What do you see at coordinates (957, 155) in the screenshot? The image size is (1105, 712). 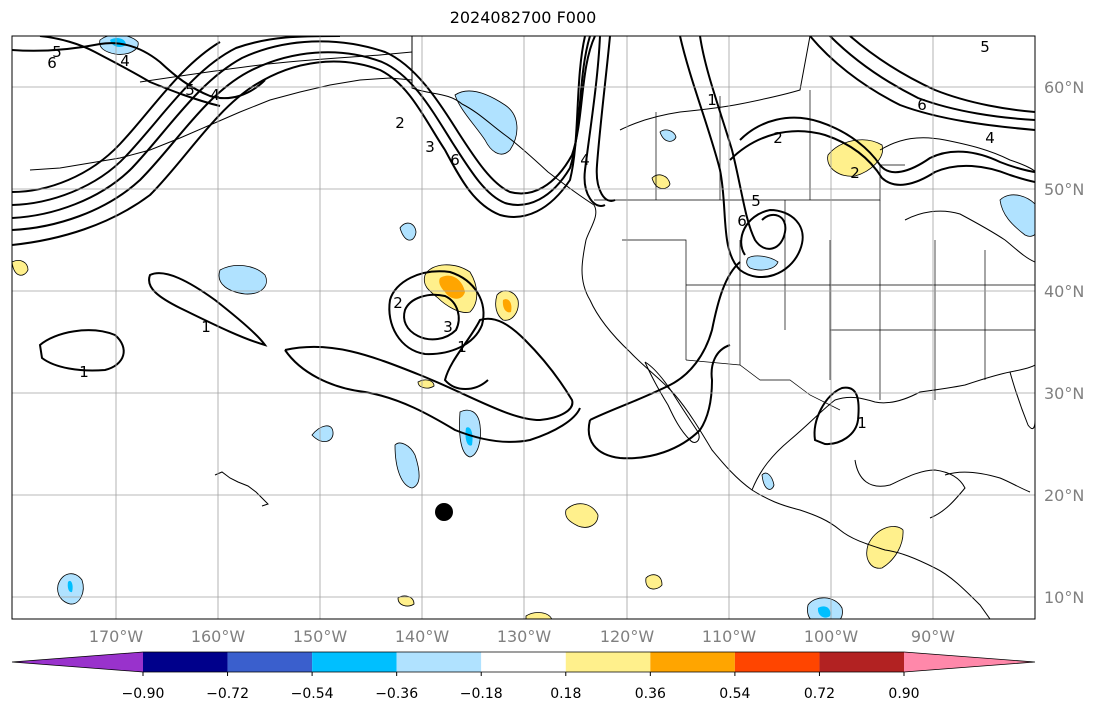 I see `coastline-hudson` at bounding box center [957, 155].